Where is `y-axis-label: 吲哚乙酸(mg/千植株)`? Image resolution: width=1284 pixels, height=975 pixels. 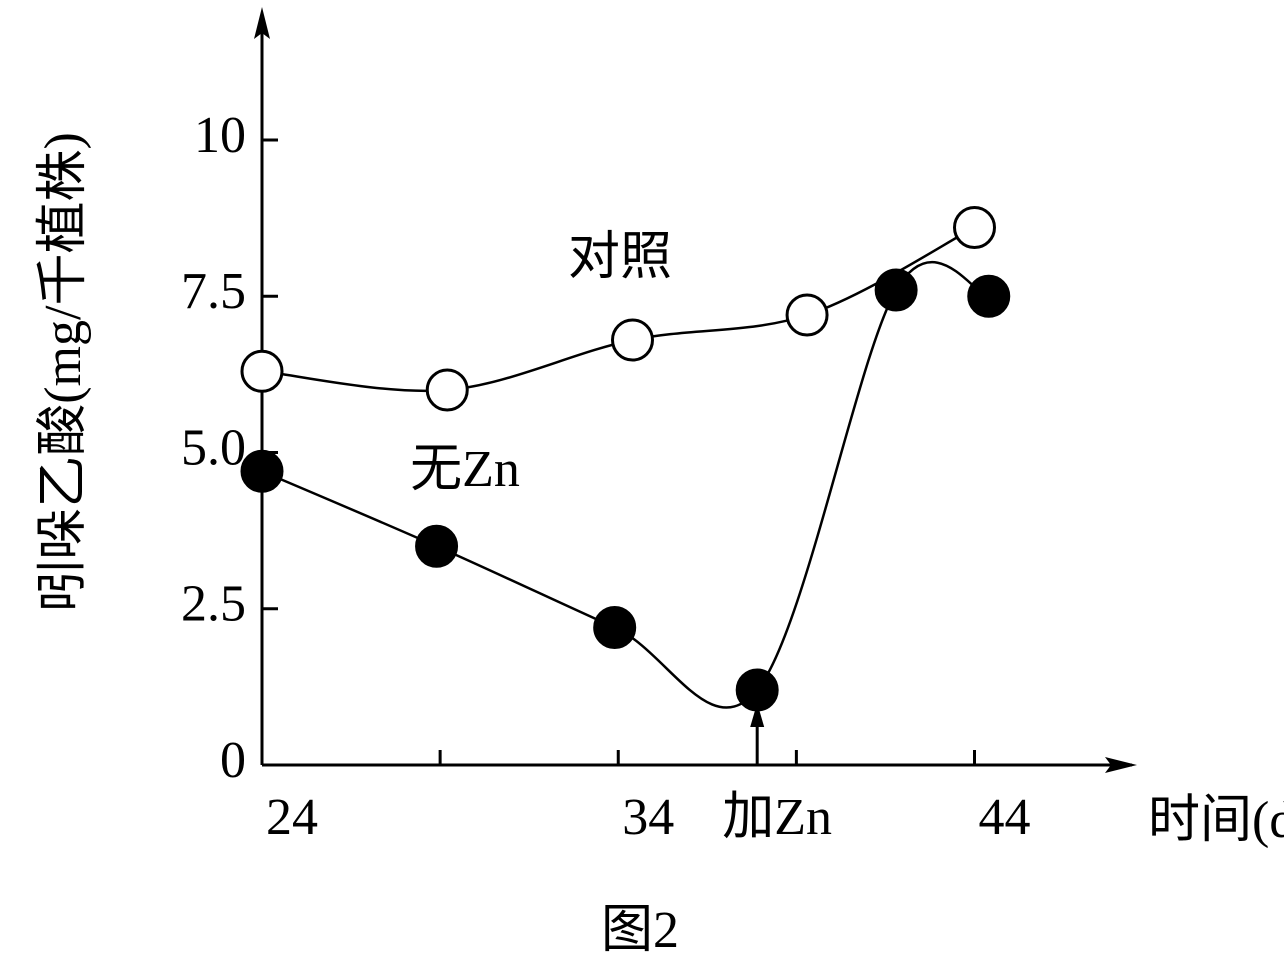
y-axis-label: 吲哚乙酸(mg/千植株) is located at coordinates (63, 372).